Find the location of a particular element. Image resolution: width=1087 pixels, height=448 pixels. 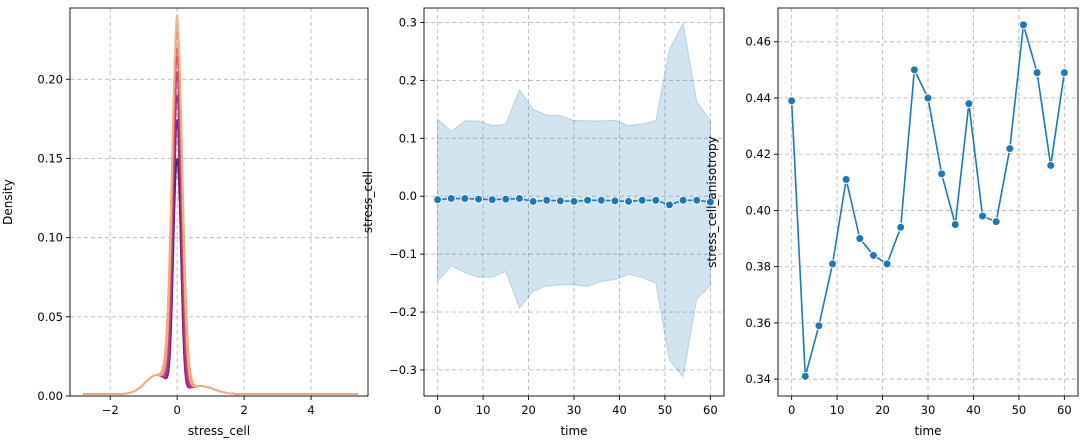

y-tick-label: 0.36 is located at coordinates (758, 323).